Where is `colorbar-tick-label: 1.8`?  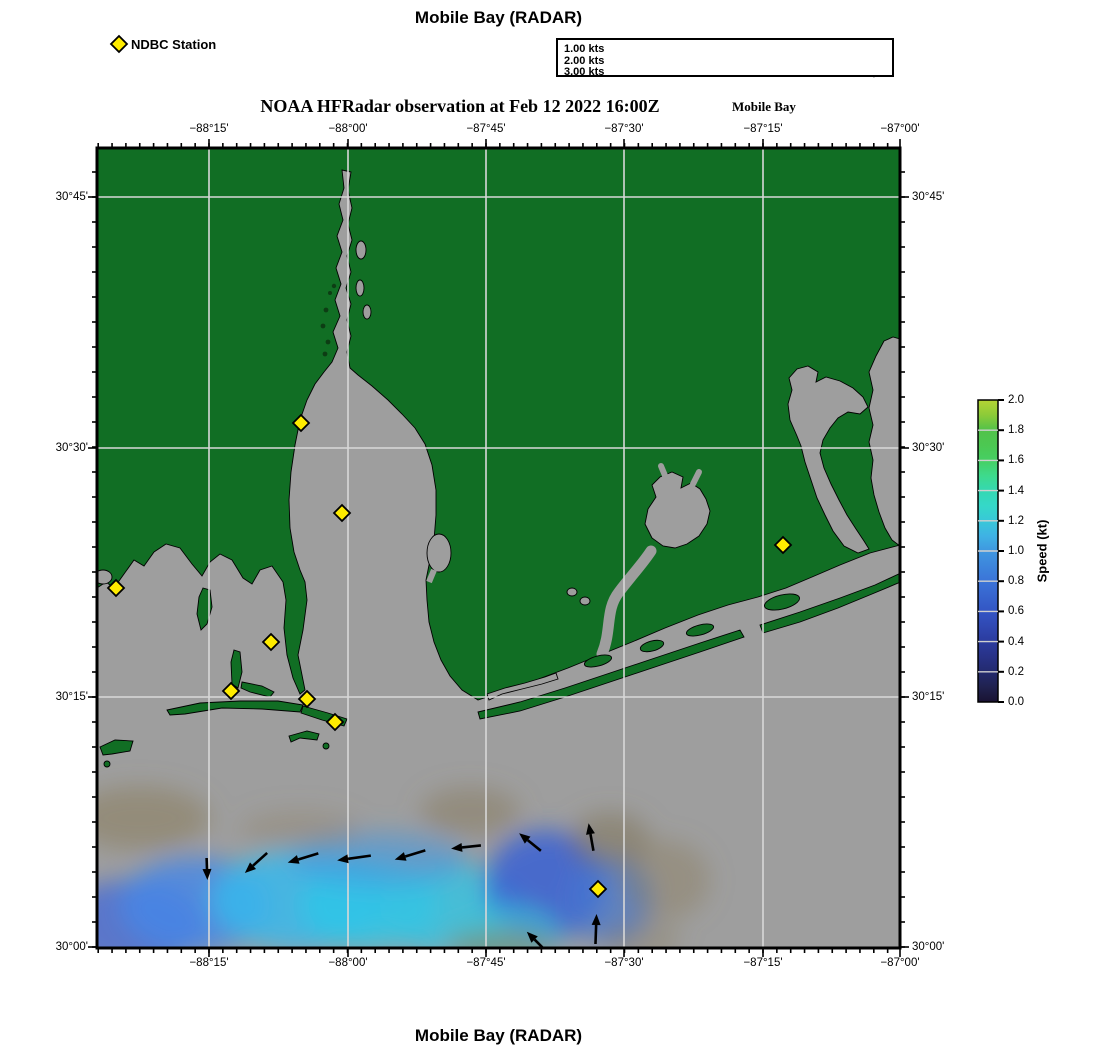 colorbar-tick-label: 1.8 is located at coordinates (1016, 430).